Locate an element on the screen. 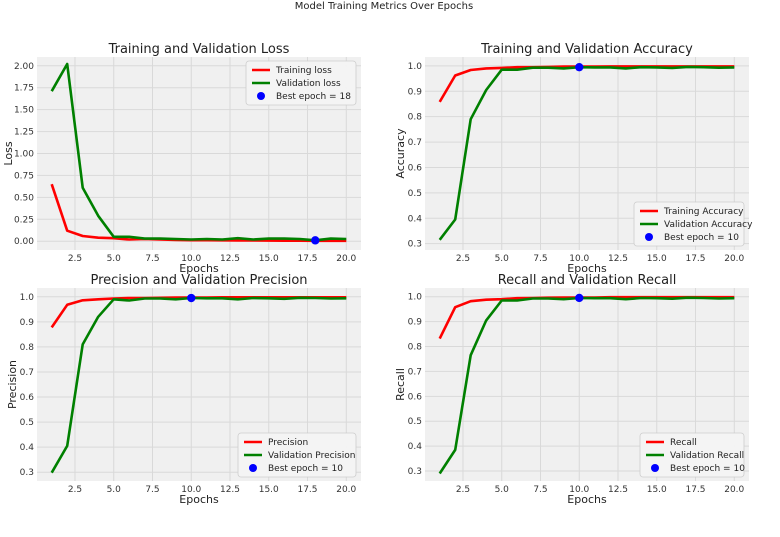 Image resolution: width=780 pixels, height=537 pixels. y-tick-label: 1.00 is located at coordinates (24, 155).